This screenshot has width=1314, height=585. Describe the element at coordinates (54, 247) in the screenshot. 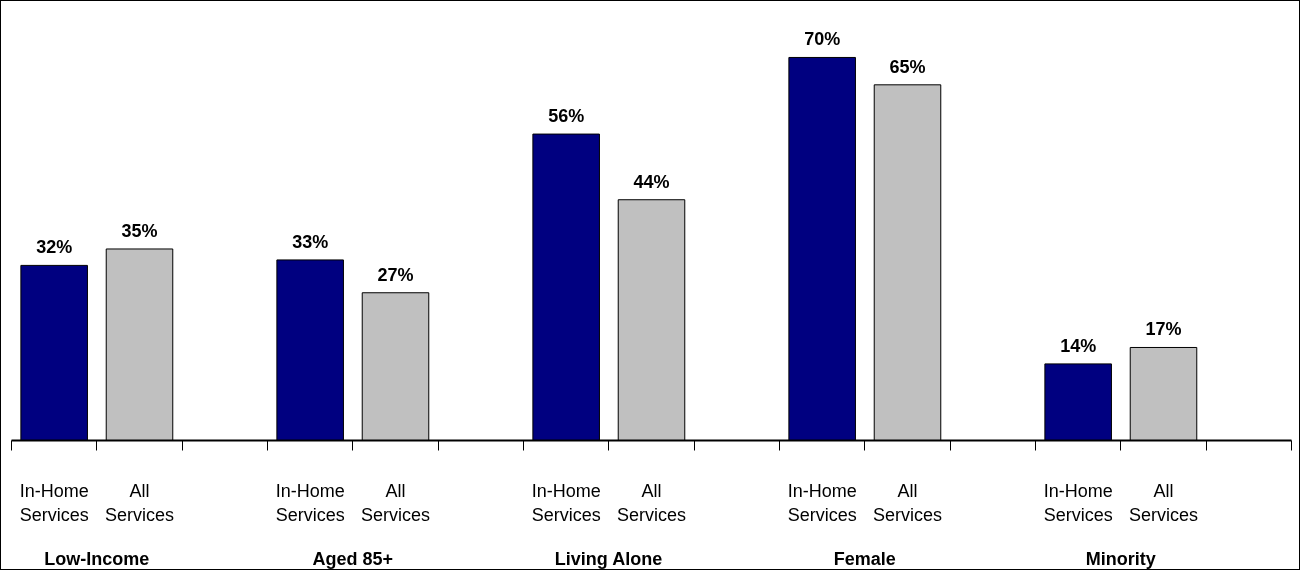

I see `data-label: 32%` at that location.